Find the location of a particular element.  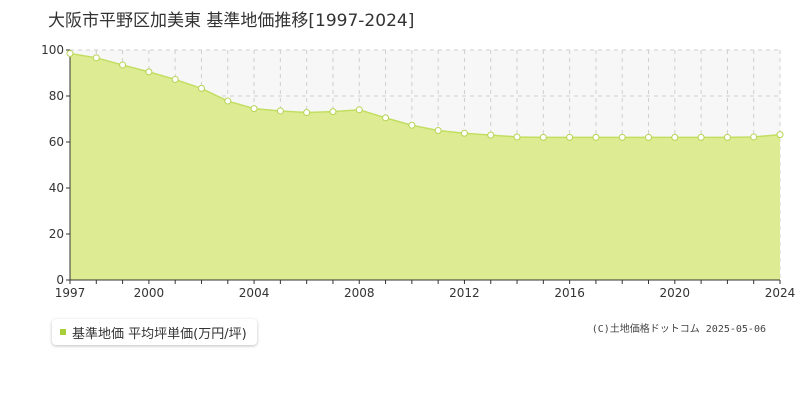

chart-title: 大阪市平野区加美東 基準地価推移[1997-2024] is located at coordinates (231, 21).